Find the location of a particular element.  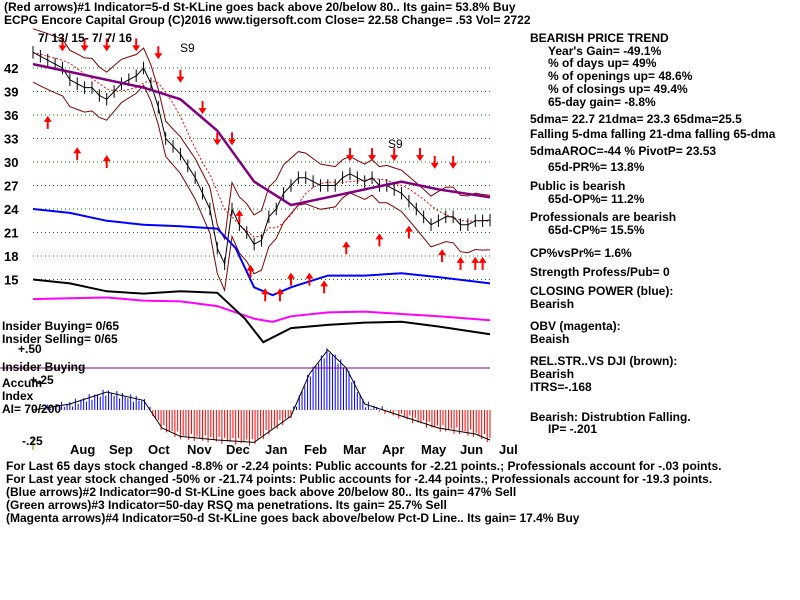

sell-arrow-12-head is located at coordinates (419, 158).